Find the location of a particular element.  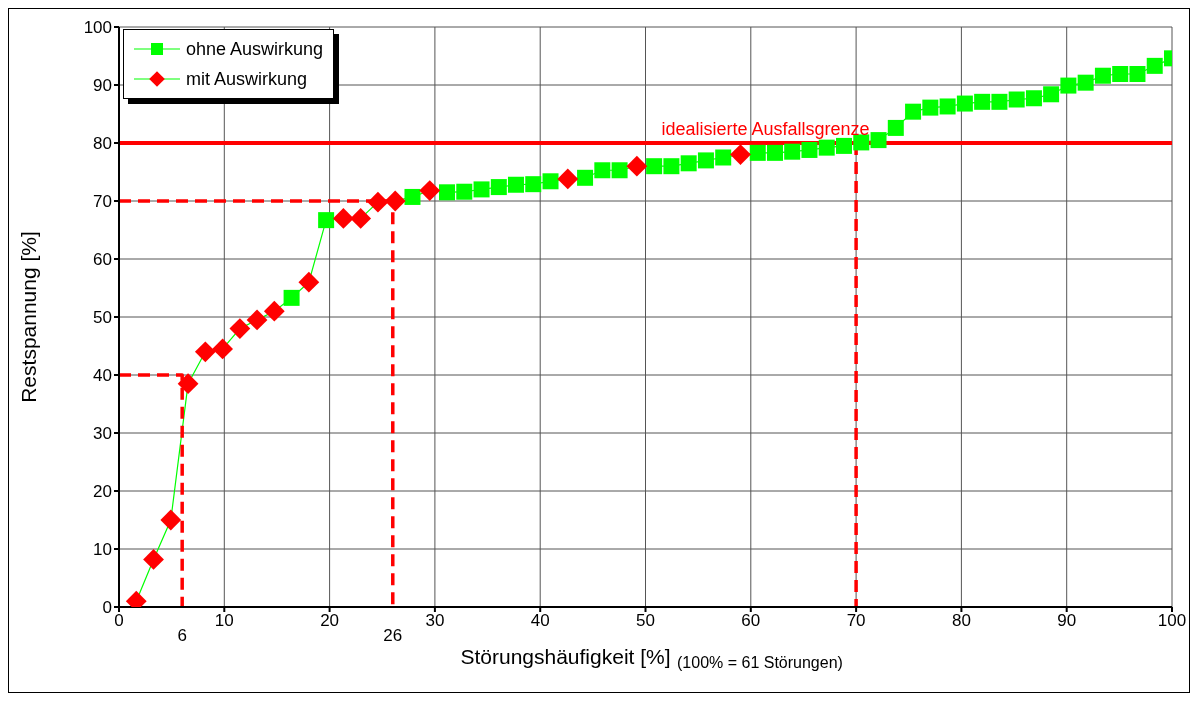

x-tick-label: 60 is located at coordinates (751, 621).